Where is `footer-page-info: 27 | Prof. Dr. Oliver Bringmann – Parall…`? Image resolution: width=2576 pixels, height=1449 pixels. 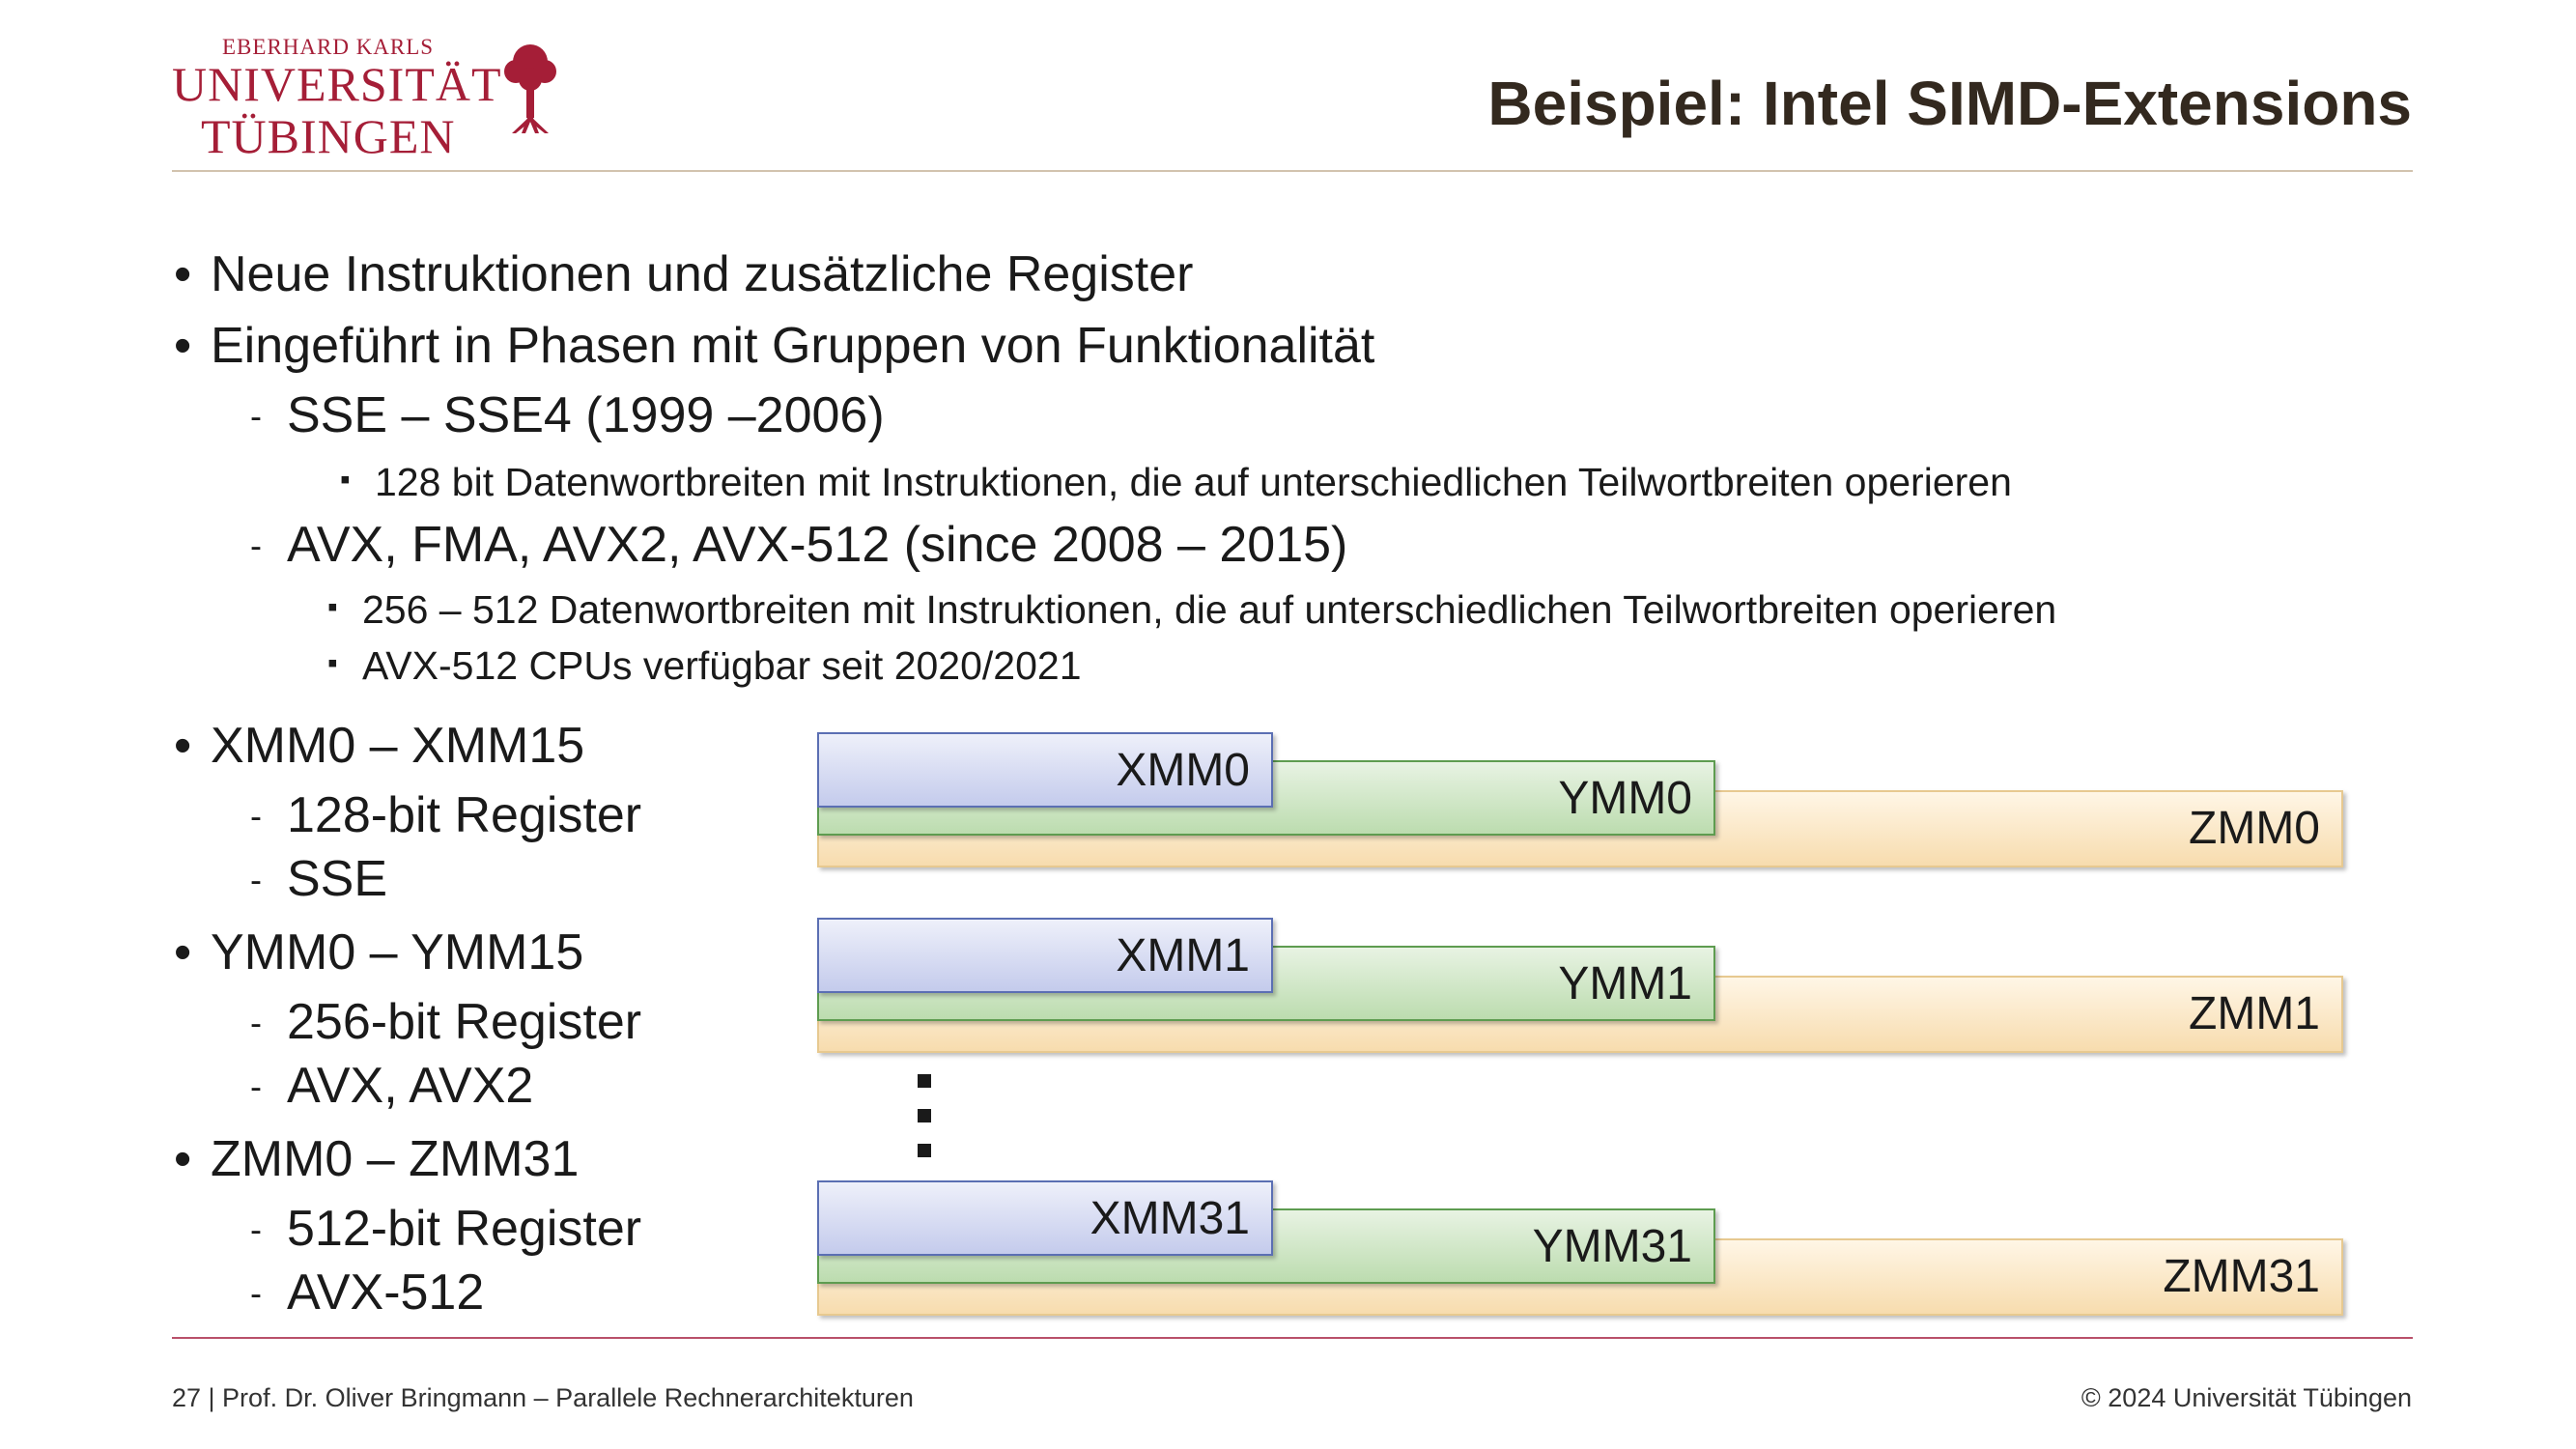 footer-page-info: 27 | Prof. Dr. Oliver Bringmann – Parall… is located at coordinates (543, 1397).